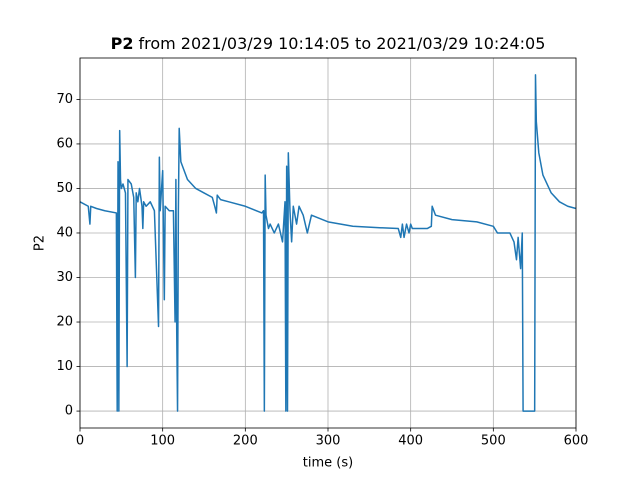  I want to click on y-tick-label: 0, so click(69, 411).